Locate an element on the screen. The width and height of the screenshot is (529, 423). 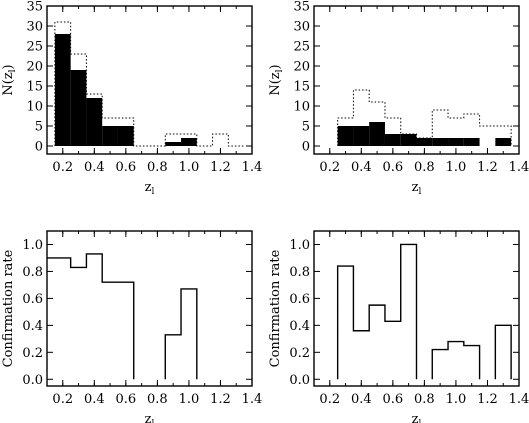
histogram-outline-dotted is located at coordinates (149, 84).